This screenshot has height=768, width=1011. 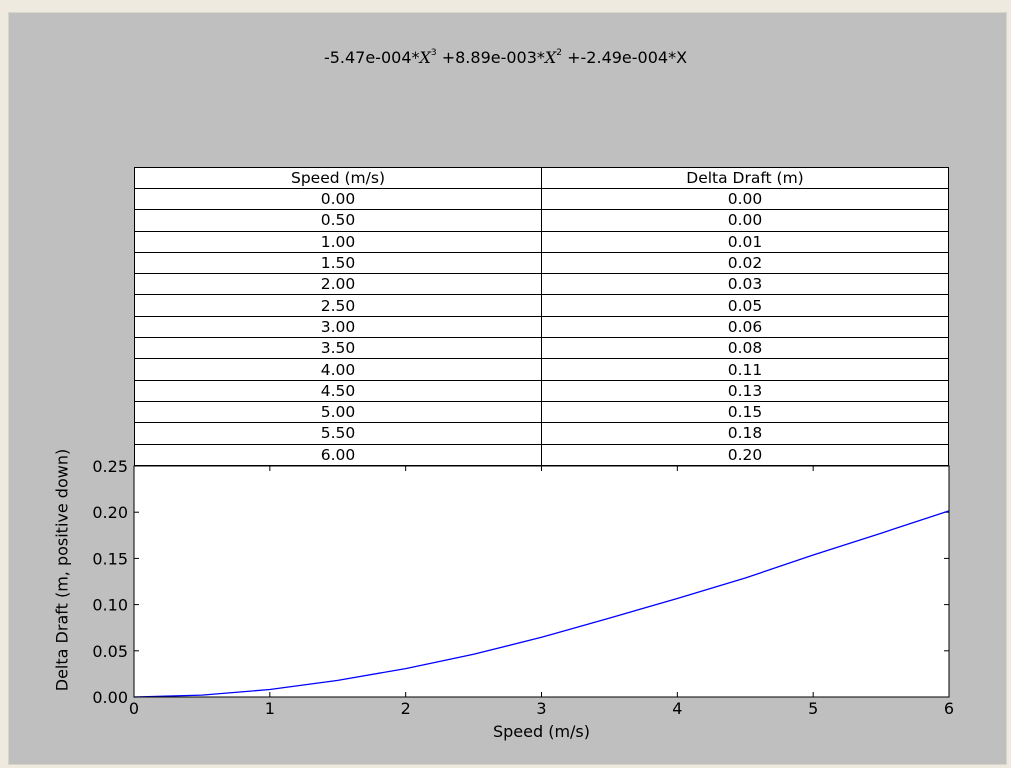 I want to click on y-tick-label: 0.05, so click(x=110, y=651).